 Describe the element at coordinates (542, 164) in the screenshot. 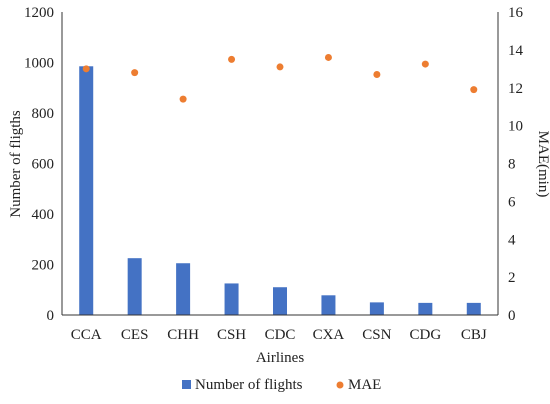

I see `y2-axis-title: MAE(min)` at that location.